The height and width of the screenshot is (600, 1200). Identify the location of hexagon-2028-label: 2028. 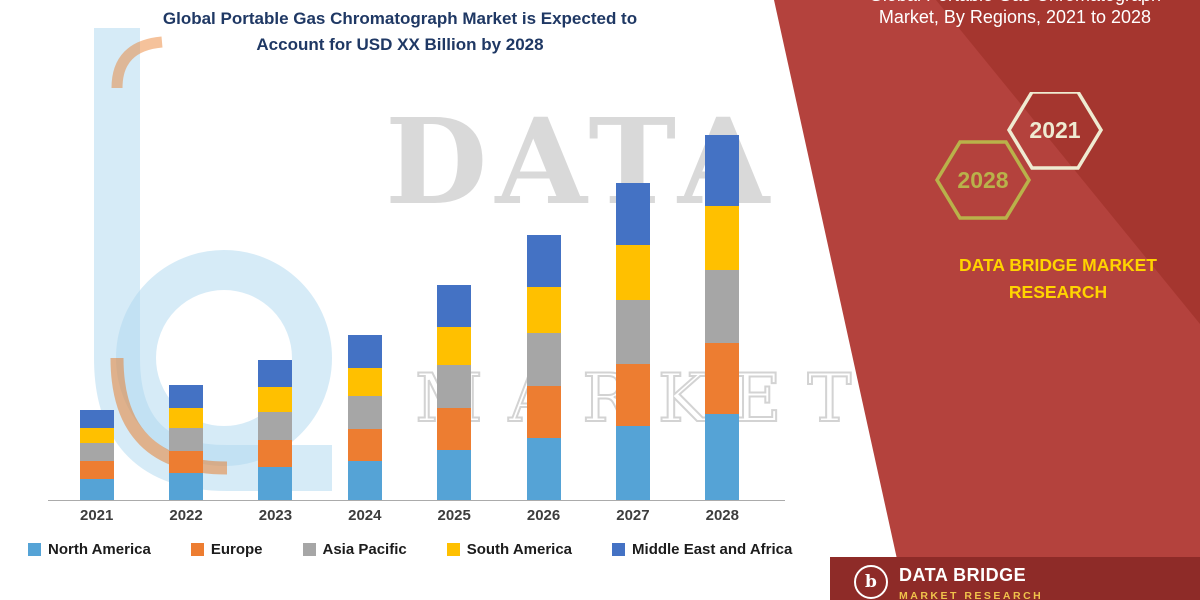
(982, 180).